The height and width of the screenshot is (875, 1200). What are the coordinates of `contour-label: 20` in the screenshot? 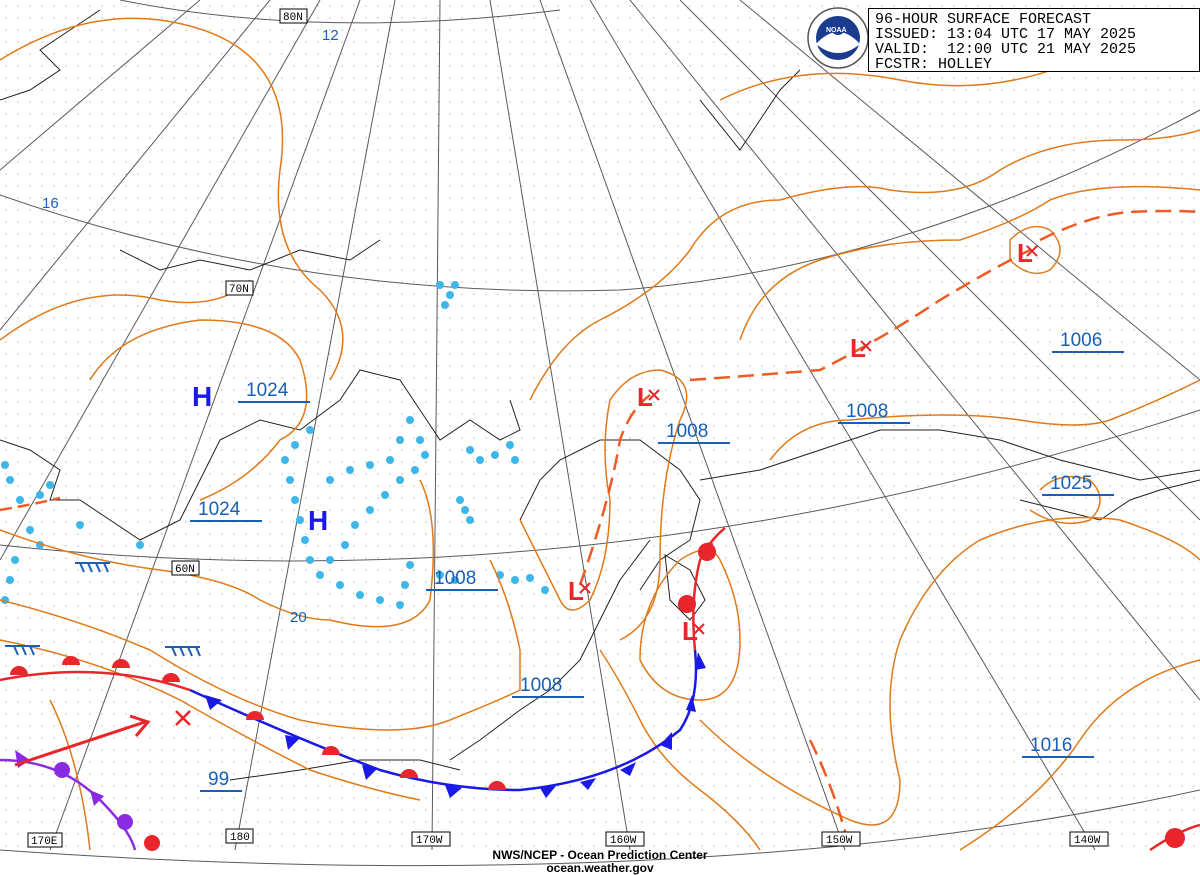 It's located at (298, 617).